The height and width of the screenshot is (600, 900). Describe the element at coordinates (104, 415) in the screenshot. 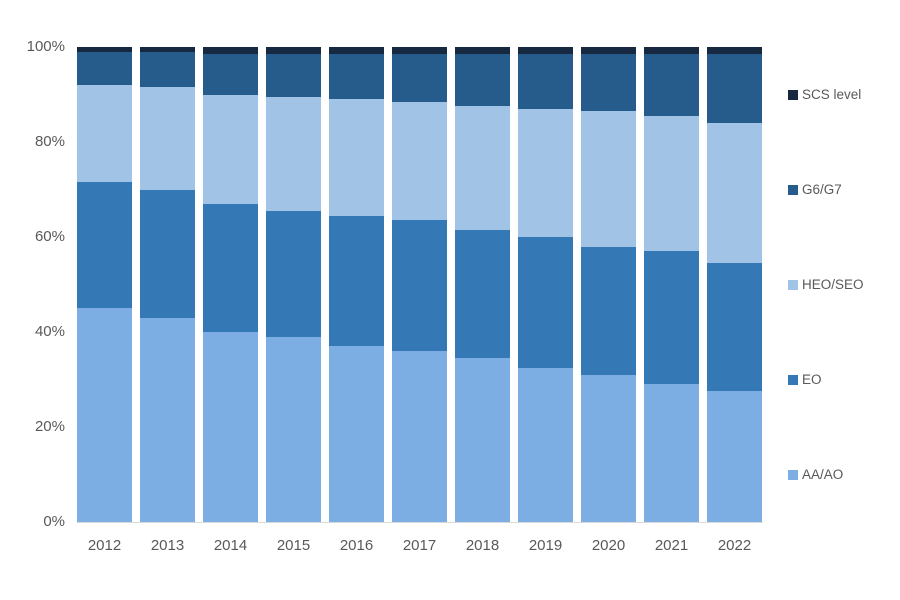

I see `segment-aa-ao-2012` at that location.